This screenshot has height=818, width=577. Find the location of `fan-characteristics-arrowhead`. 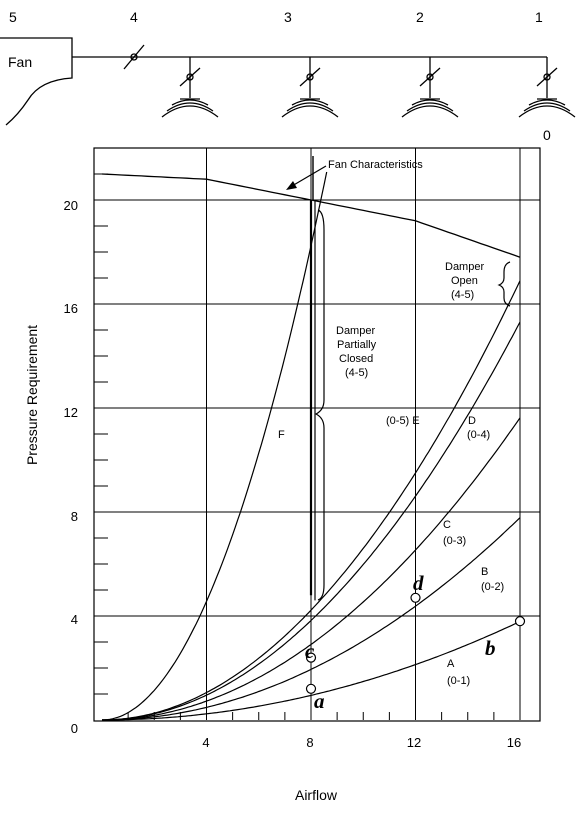

fan-characteristics-arrowhead is located at coordinates (291, 185).